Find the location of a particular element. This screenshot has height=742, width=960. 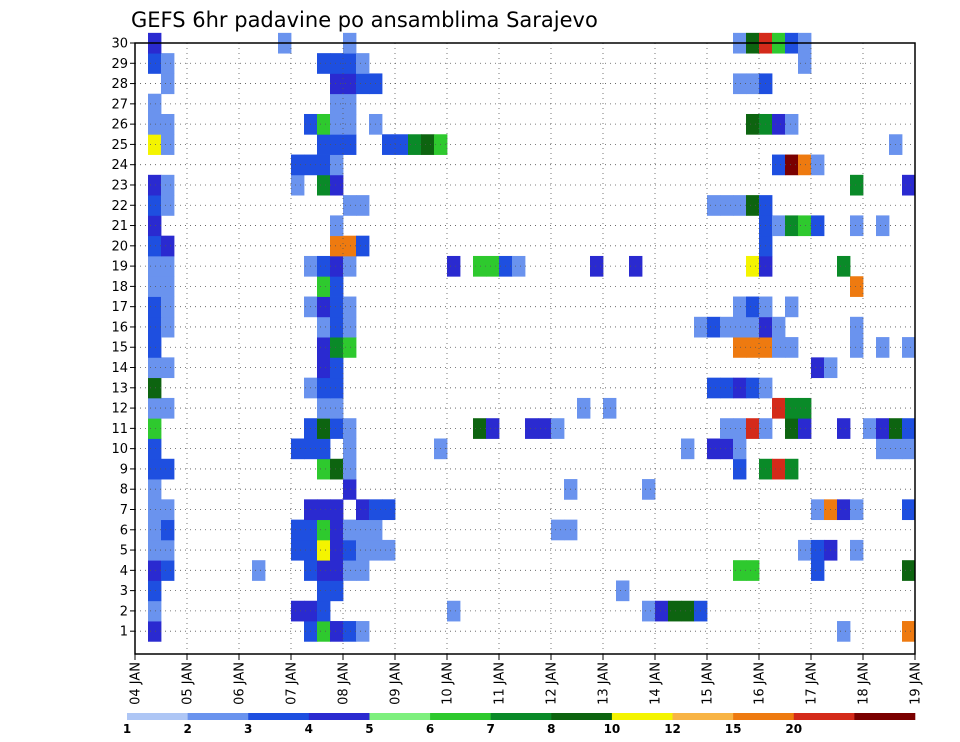

heatmap-cell-m26-t1 is located at coordinates (155, 124).